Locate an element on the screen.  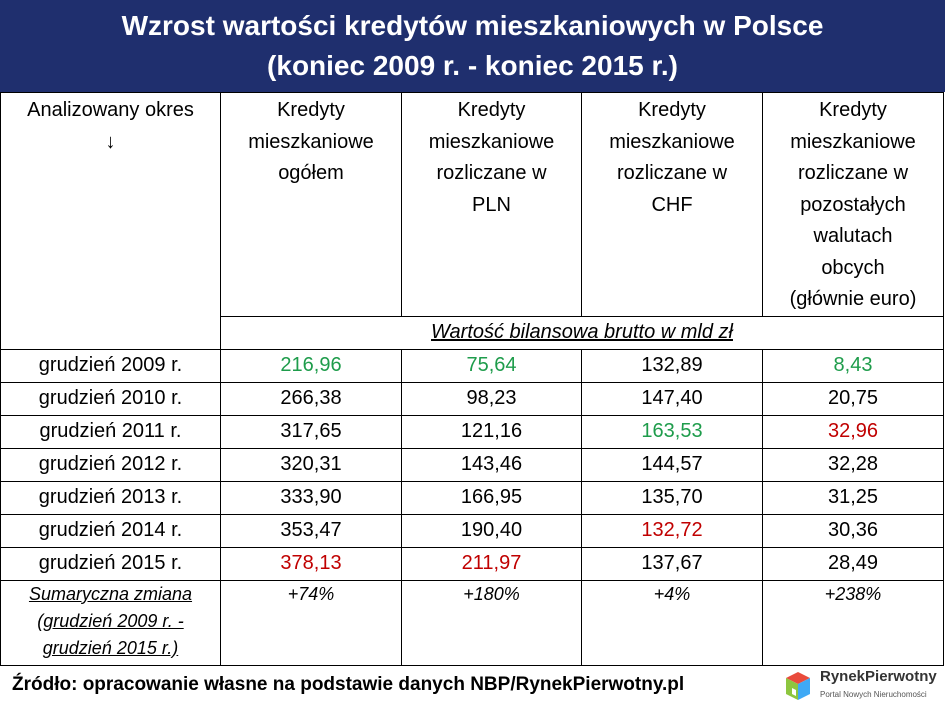
data-row: grudzień 2014 r. 353,47 190,40 132,72 30,36 is located at coordinates (472, 530).